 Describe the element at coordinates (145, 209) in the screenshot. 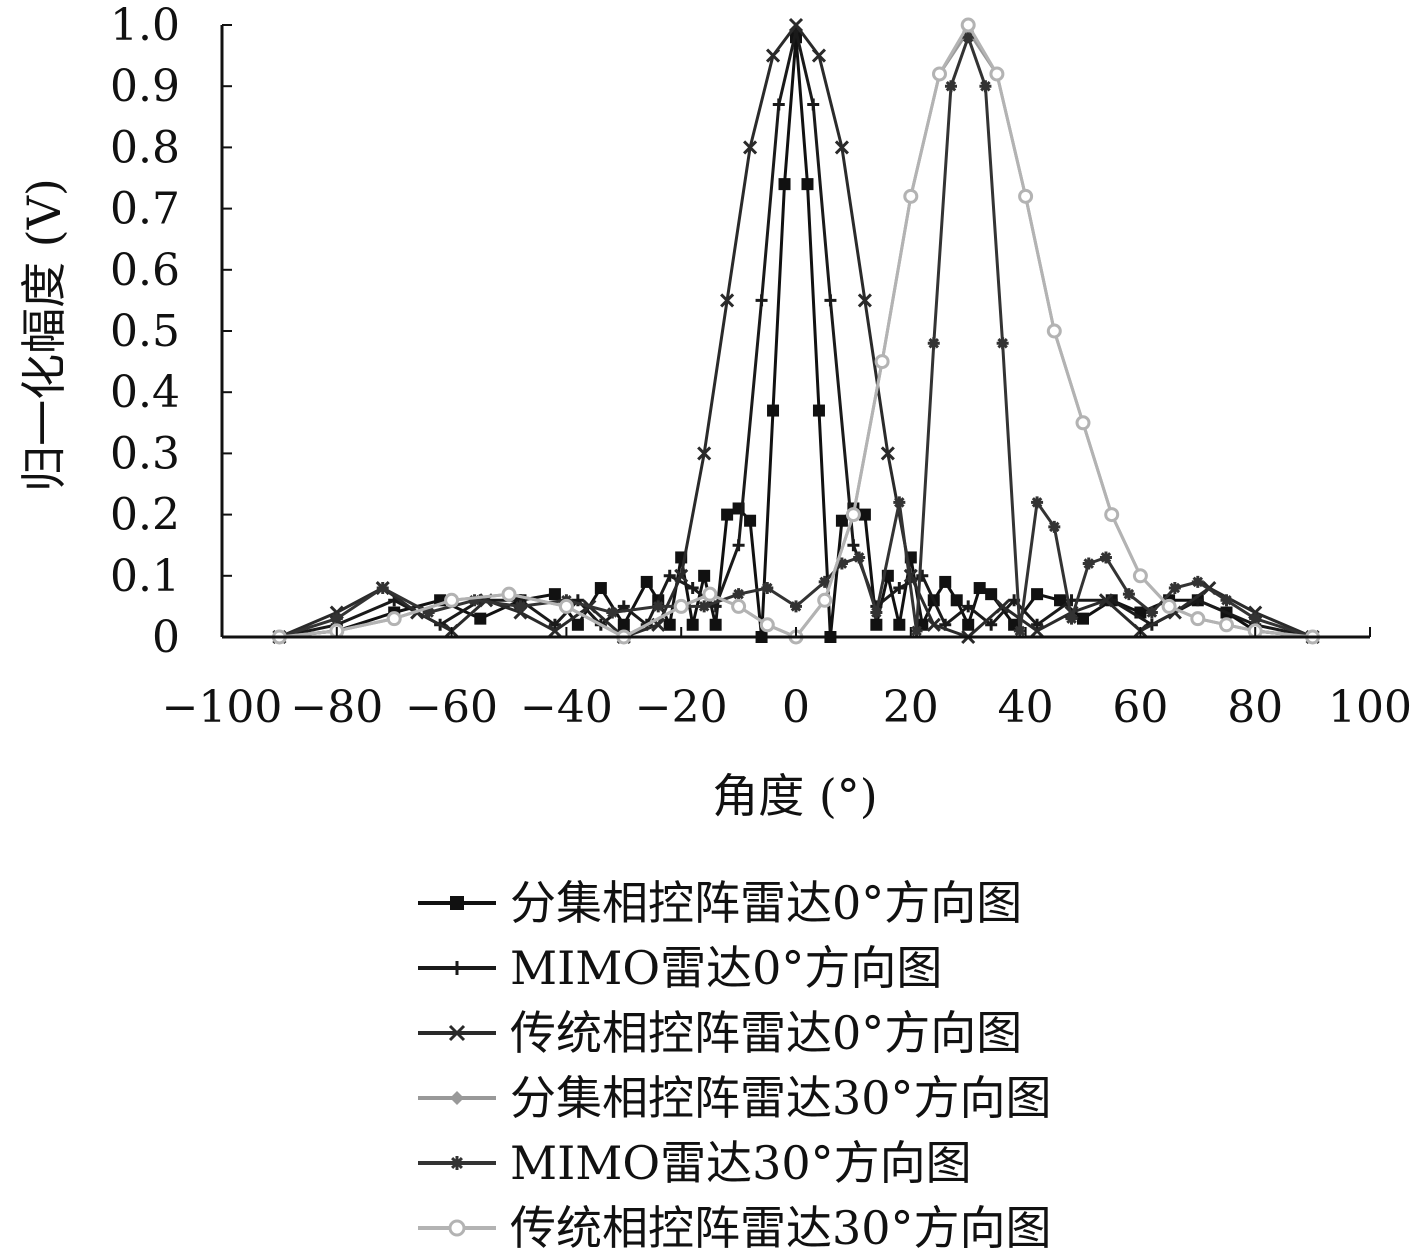

I see `y-tick-label: 0.7` at that location.